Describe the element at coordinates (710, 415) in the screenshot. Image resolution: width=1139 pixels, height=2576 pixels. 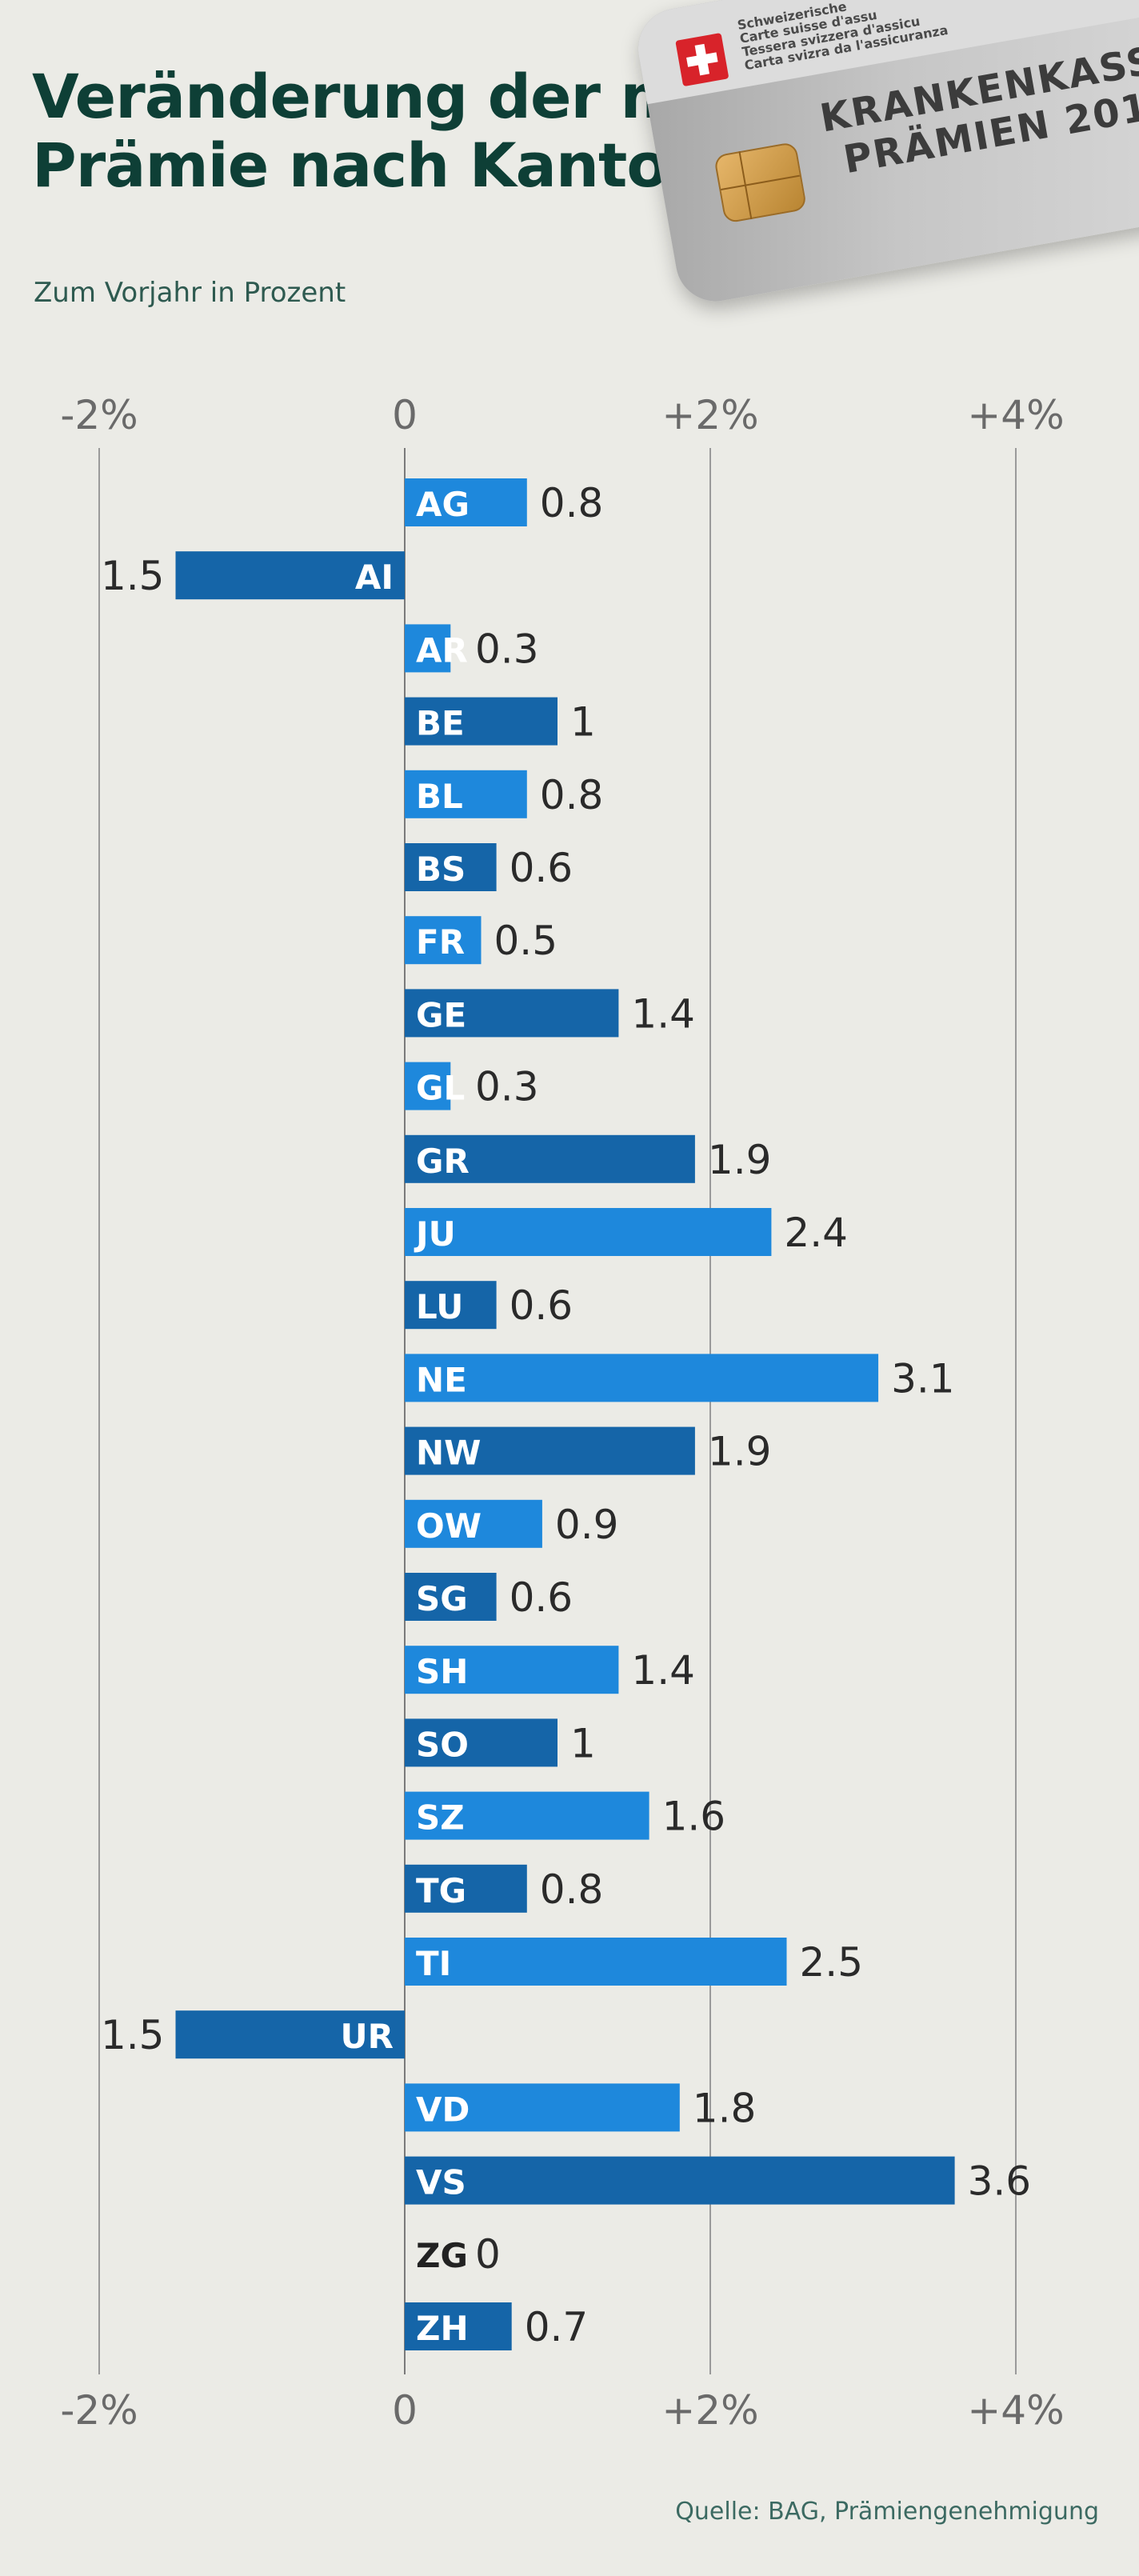
I see `tick-label-top: +2%` at that location.